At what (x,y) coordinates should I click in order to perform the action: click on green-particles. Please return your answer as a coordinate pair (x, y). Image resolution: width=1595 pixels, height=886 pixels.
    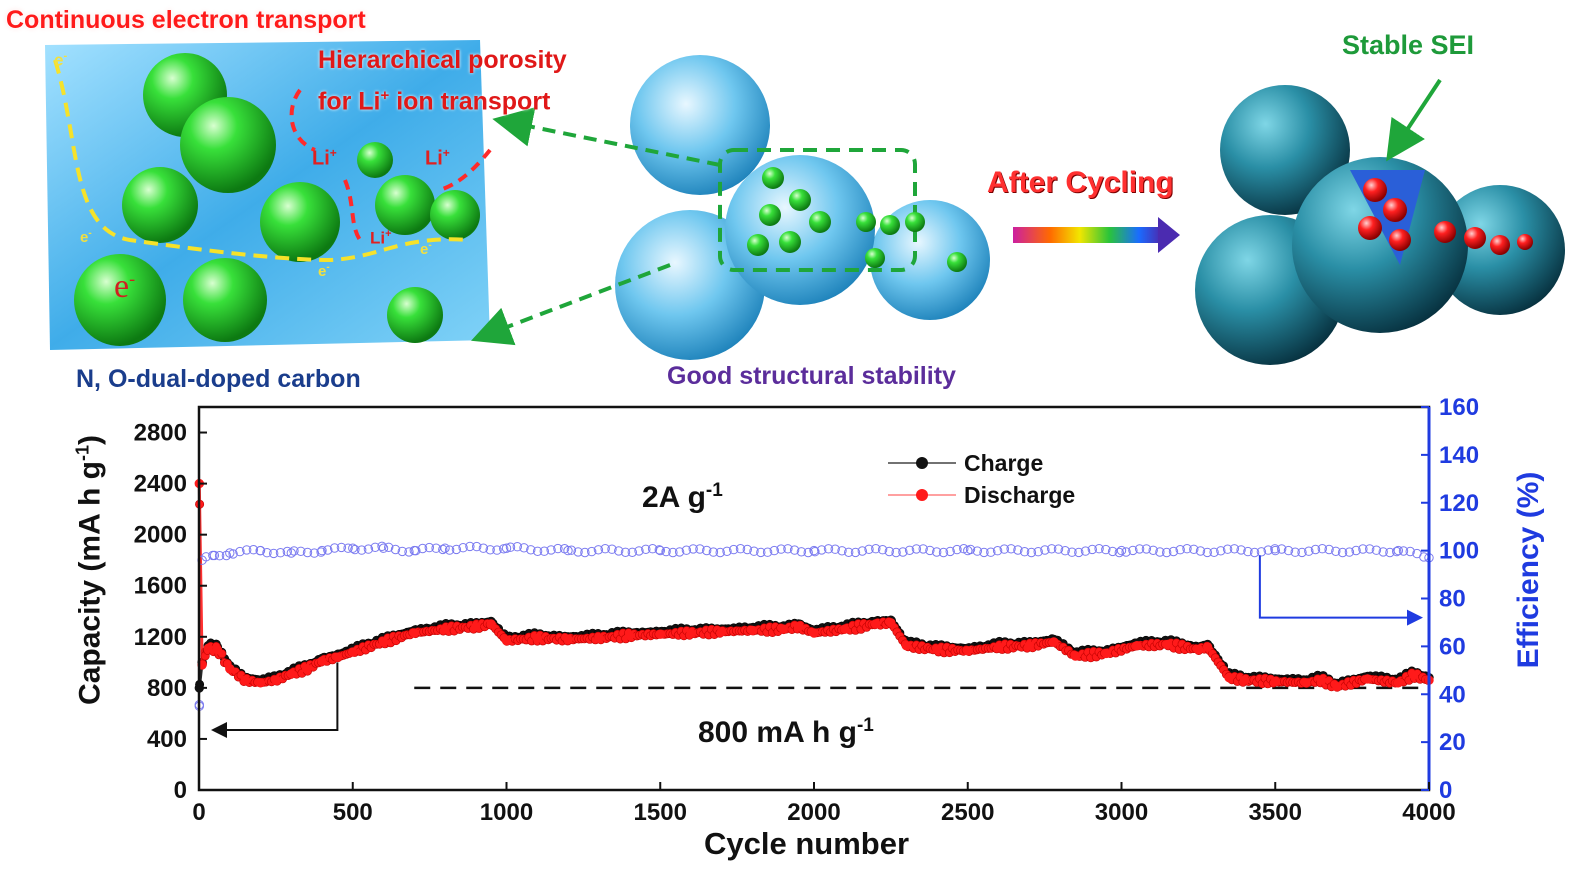
    Looking at the image, I should click on (277, 199).